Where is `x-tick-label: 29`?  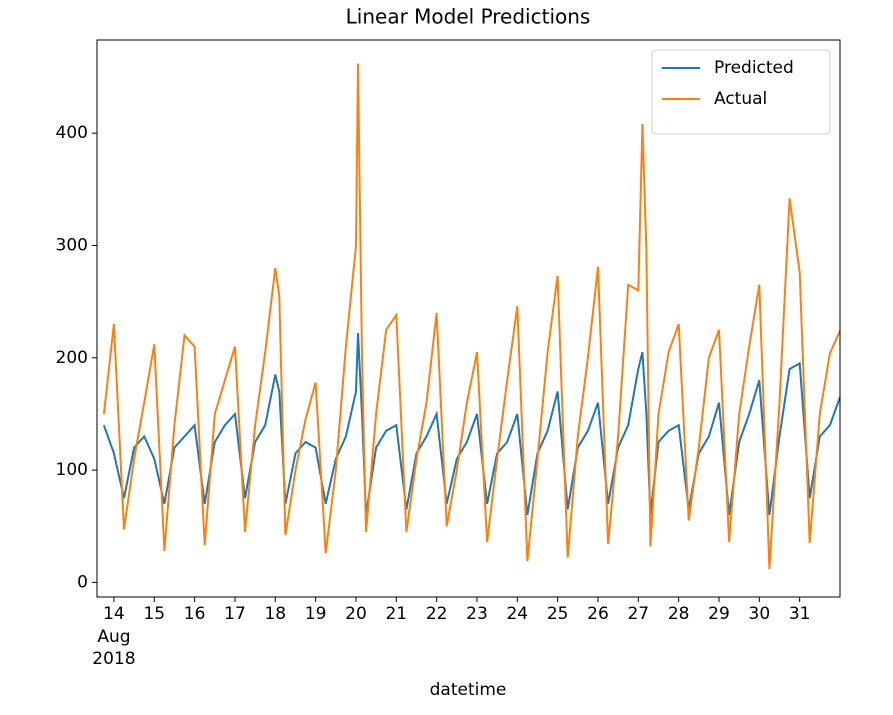
x-tick-label: 29 is located at coordinates (719, 614).